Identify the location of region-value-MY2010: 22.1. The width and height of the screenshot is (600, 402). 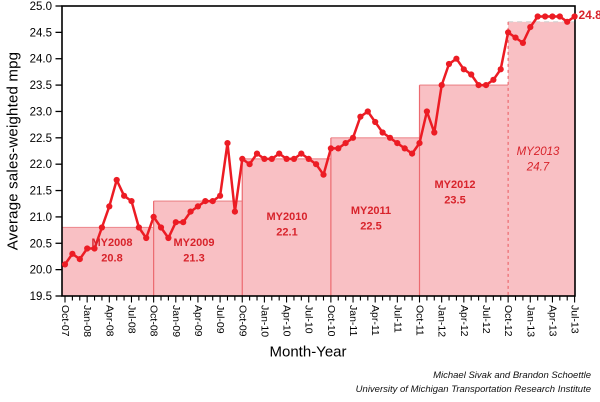
(286, 233).